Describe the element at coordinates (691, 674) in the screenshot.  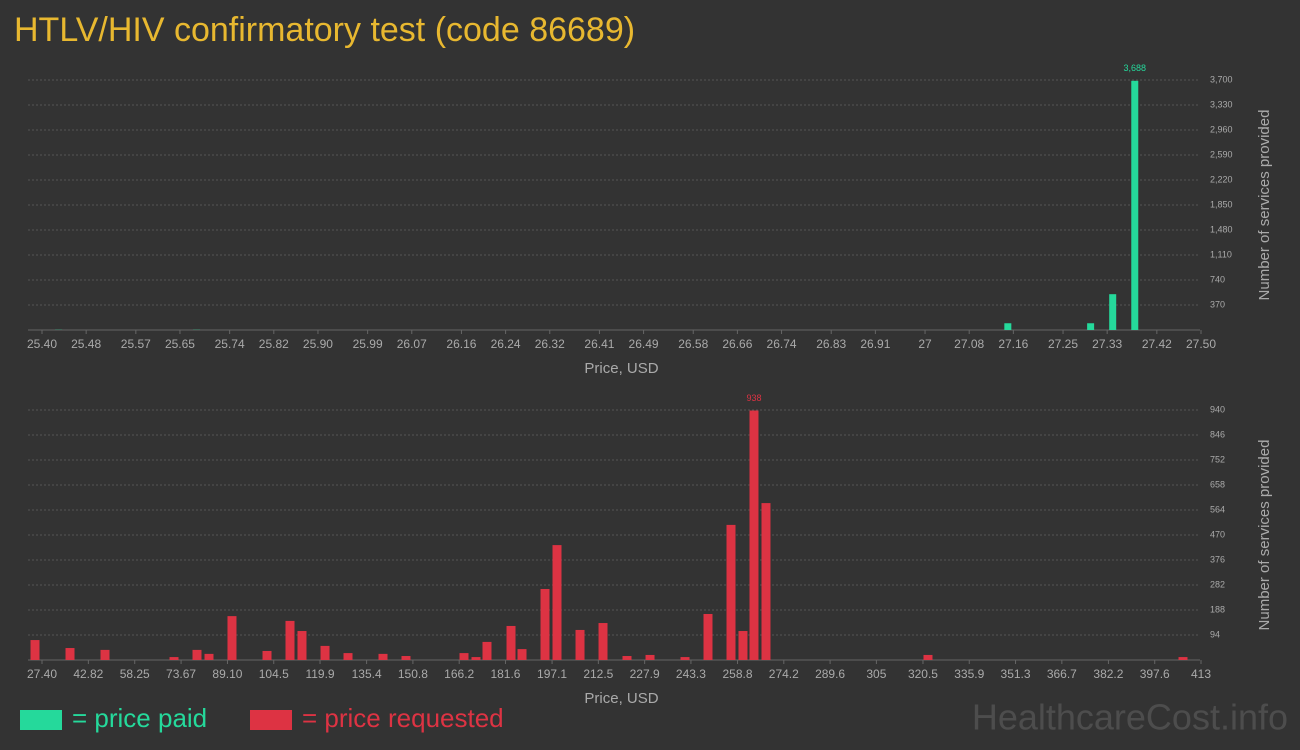
I see `x-tick-label: 243.3` at that location.